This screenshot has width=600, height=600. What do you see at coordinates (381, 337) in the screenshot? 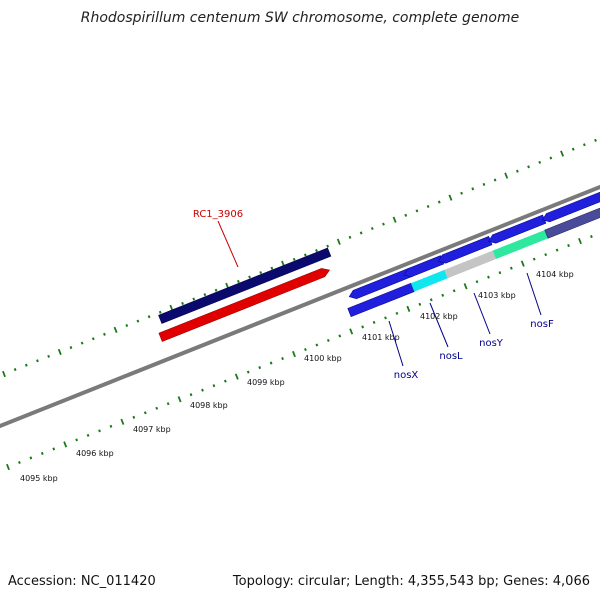
I see `tick-label-4101: 4101 kbp` at bounding box center [381, 337].